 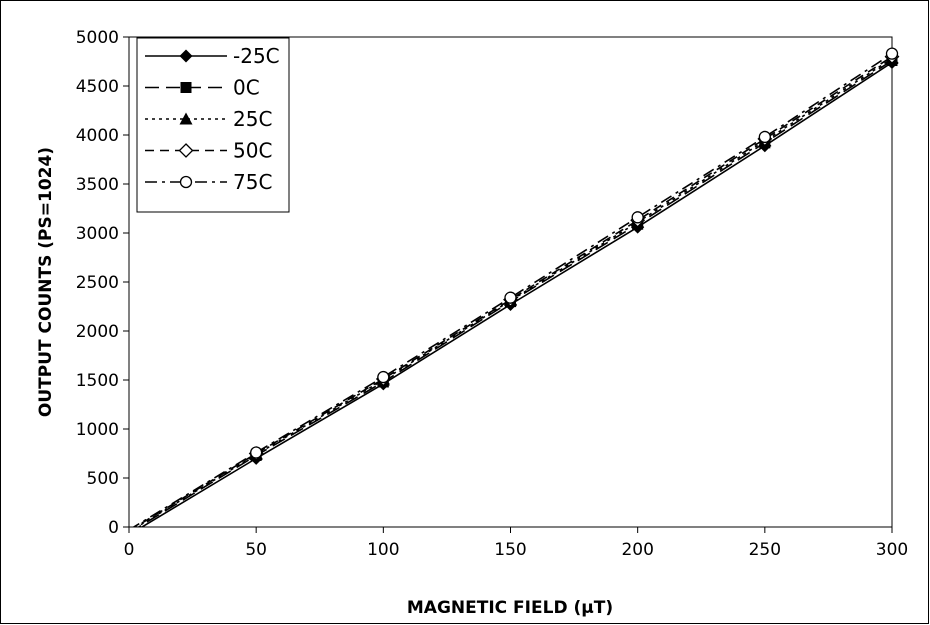 I want to click on legend-label: 25C, so click(x=252, y=119).